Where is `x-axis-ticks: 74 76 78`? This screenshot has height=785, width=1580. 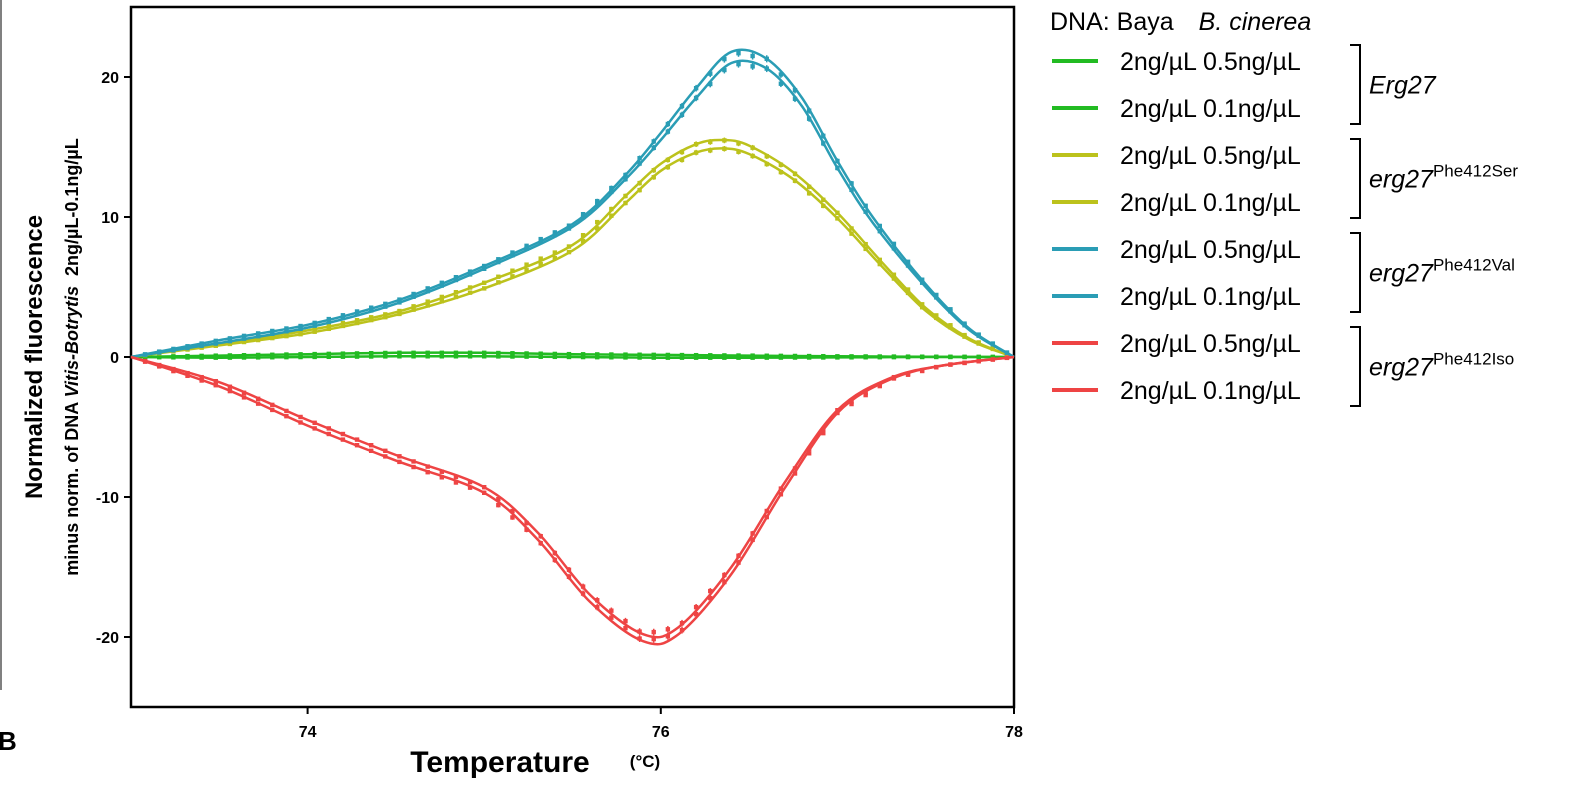 x-axis-ticks: 74 76 78 is located at coordinates (661, 724).